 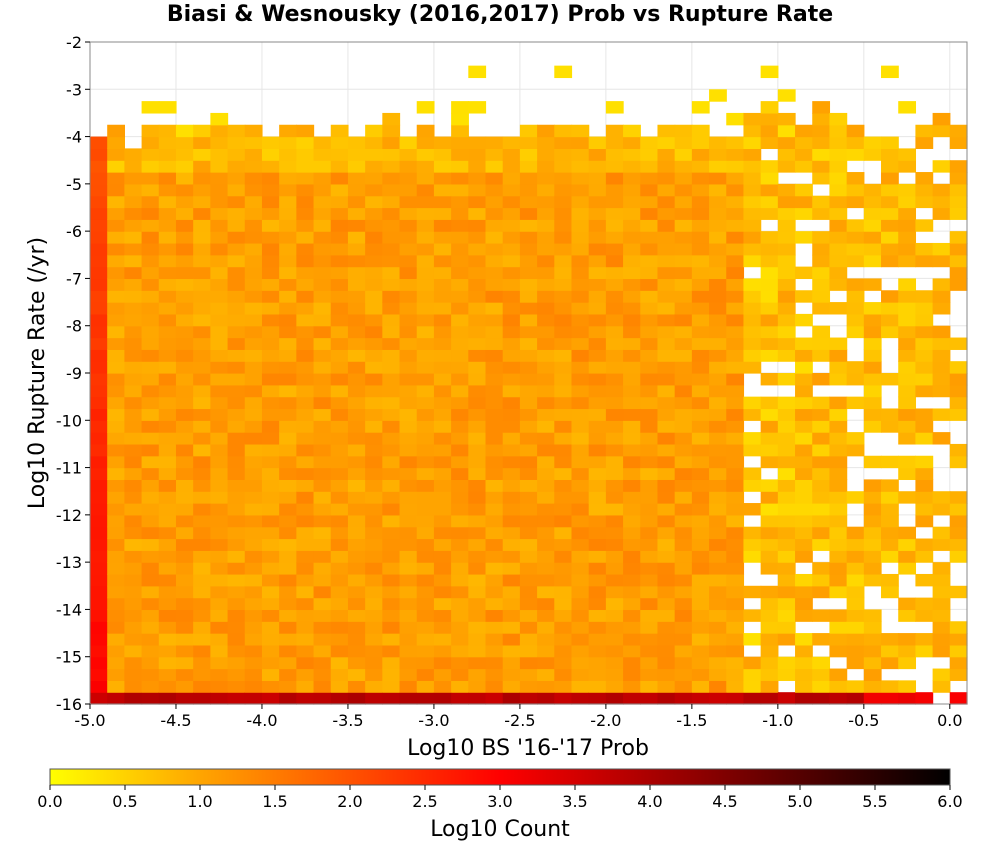 I want to click on colorbar-title: Log10 Count, so click(x=500, y=829).